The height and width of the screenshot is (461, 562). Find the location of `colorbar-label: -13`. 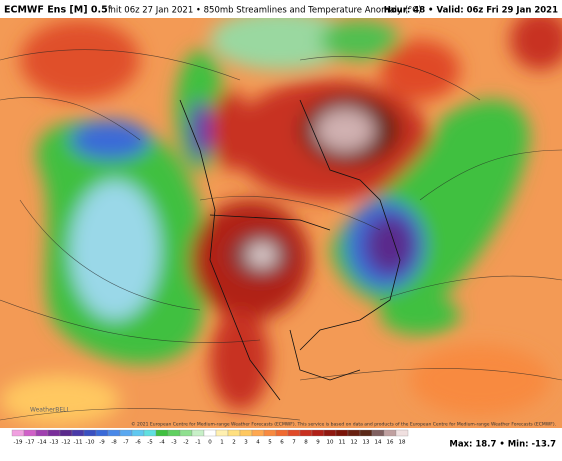

colorbar-label: -13 is located at coordinates (54, 443).